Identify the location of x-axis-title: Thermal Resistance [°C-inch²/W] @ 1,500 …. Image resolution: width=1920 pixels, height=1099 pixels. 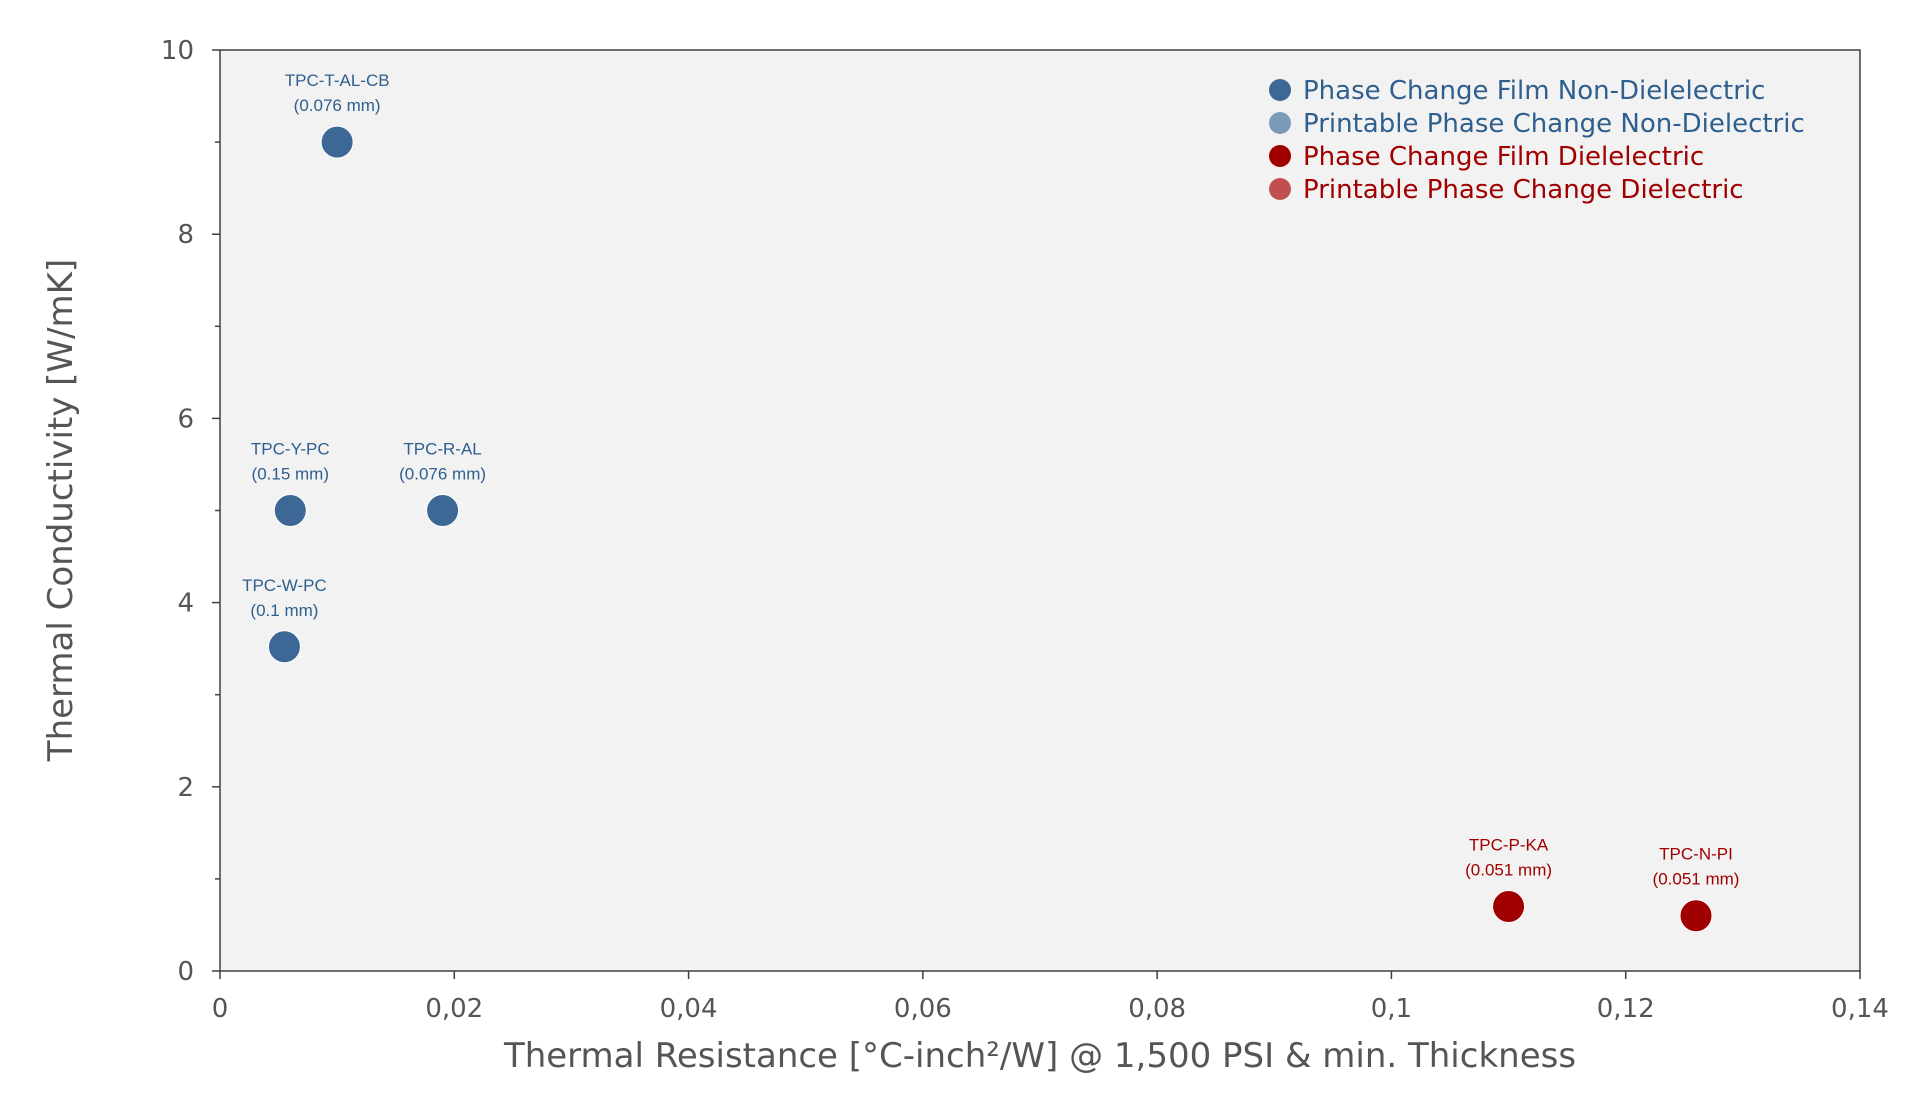
(1039, 1056).